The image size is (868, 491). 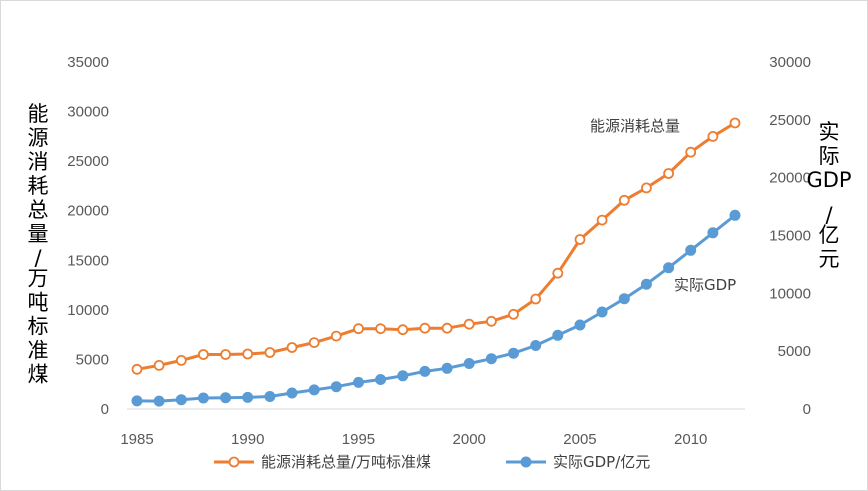 What do you see at coordinates (425, 328) in the screenshot?
I see `data-point-energy-1998` at bounding box center [425, 328].